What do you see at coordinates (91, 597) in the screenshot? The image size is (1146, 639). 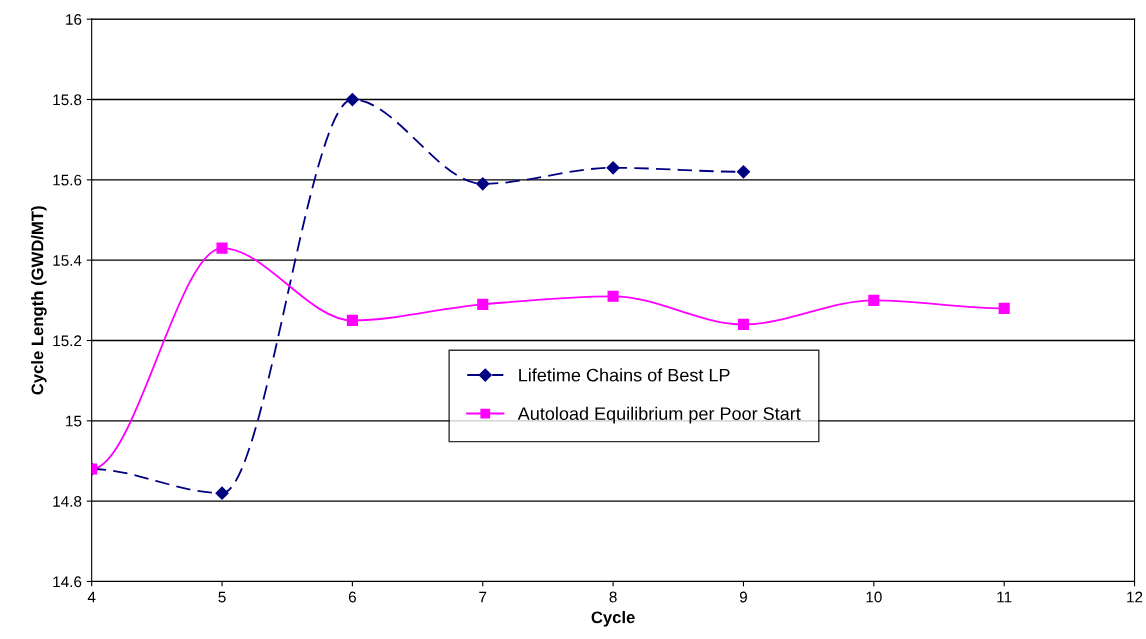 I see `x-tick-label: 4` at bounding box center [91, 597].